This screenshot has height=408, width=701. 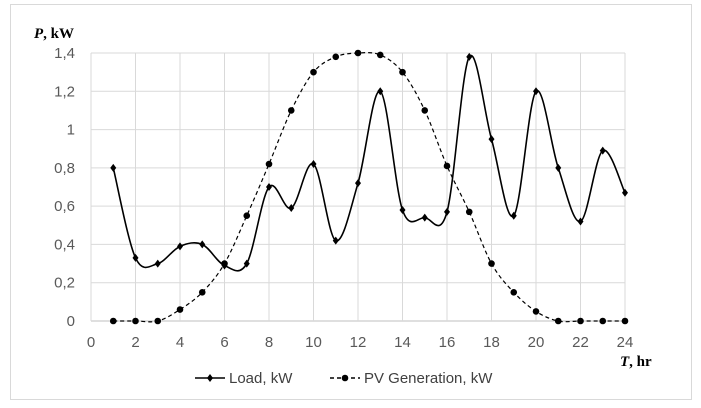 What do you see at coordinates (313, 342) in the screenshot?
I see `x-tick-label: 10` at bounding box center [313, 342].